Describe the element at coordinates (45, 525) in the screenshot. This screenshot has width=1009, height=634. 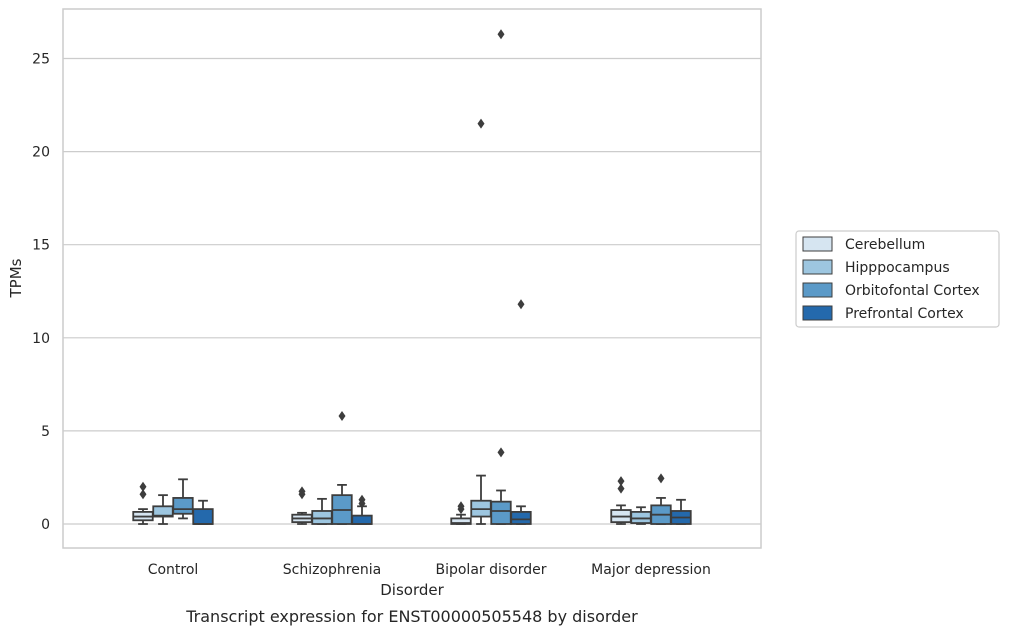
I see `y-tick-label: 0` at that location.